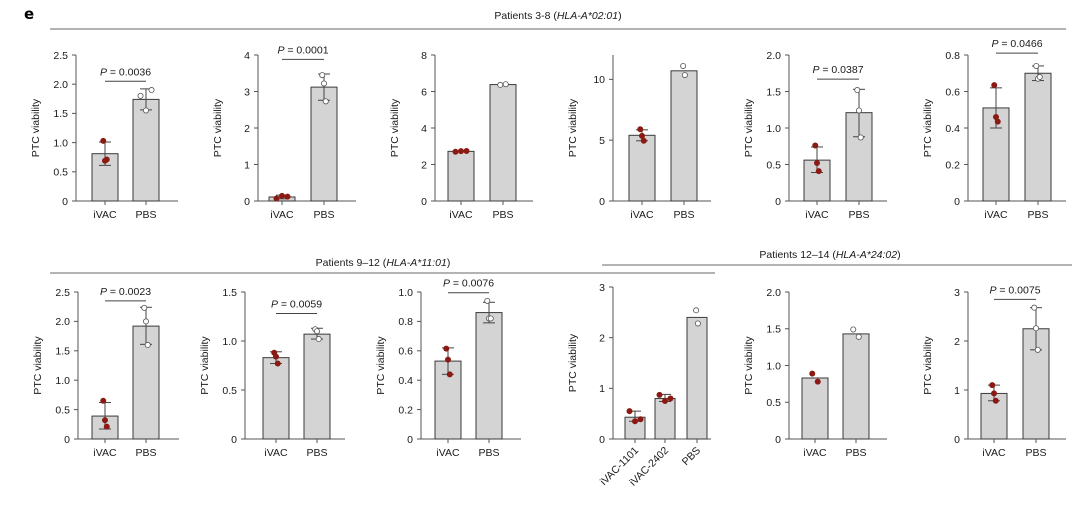  I want to click on y-tick-label: 5, so click(602, 141).